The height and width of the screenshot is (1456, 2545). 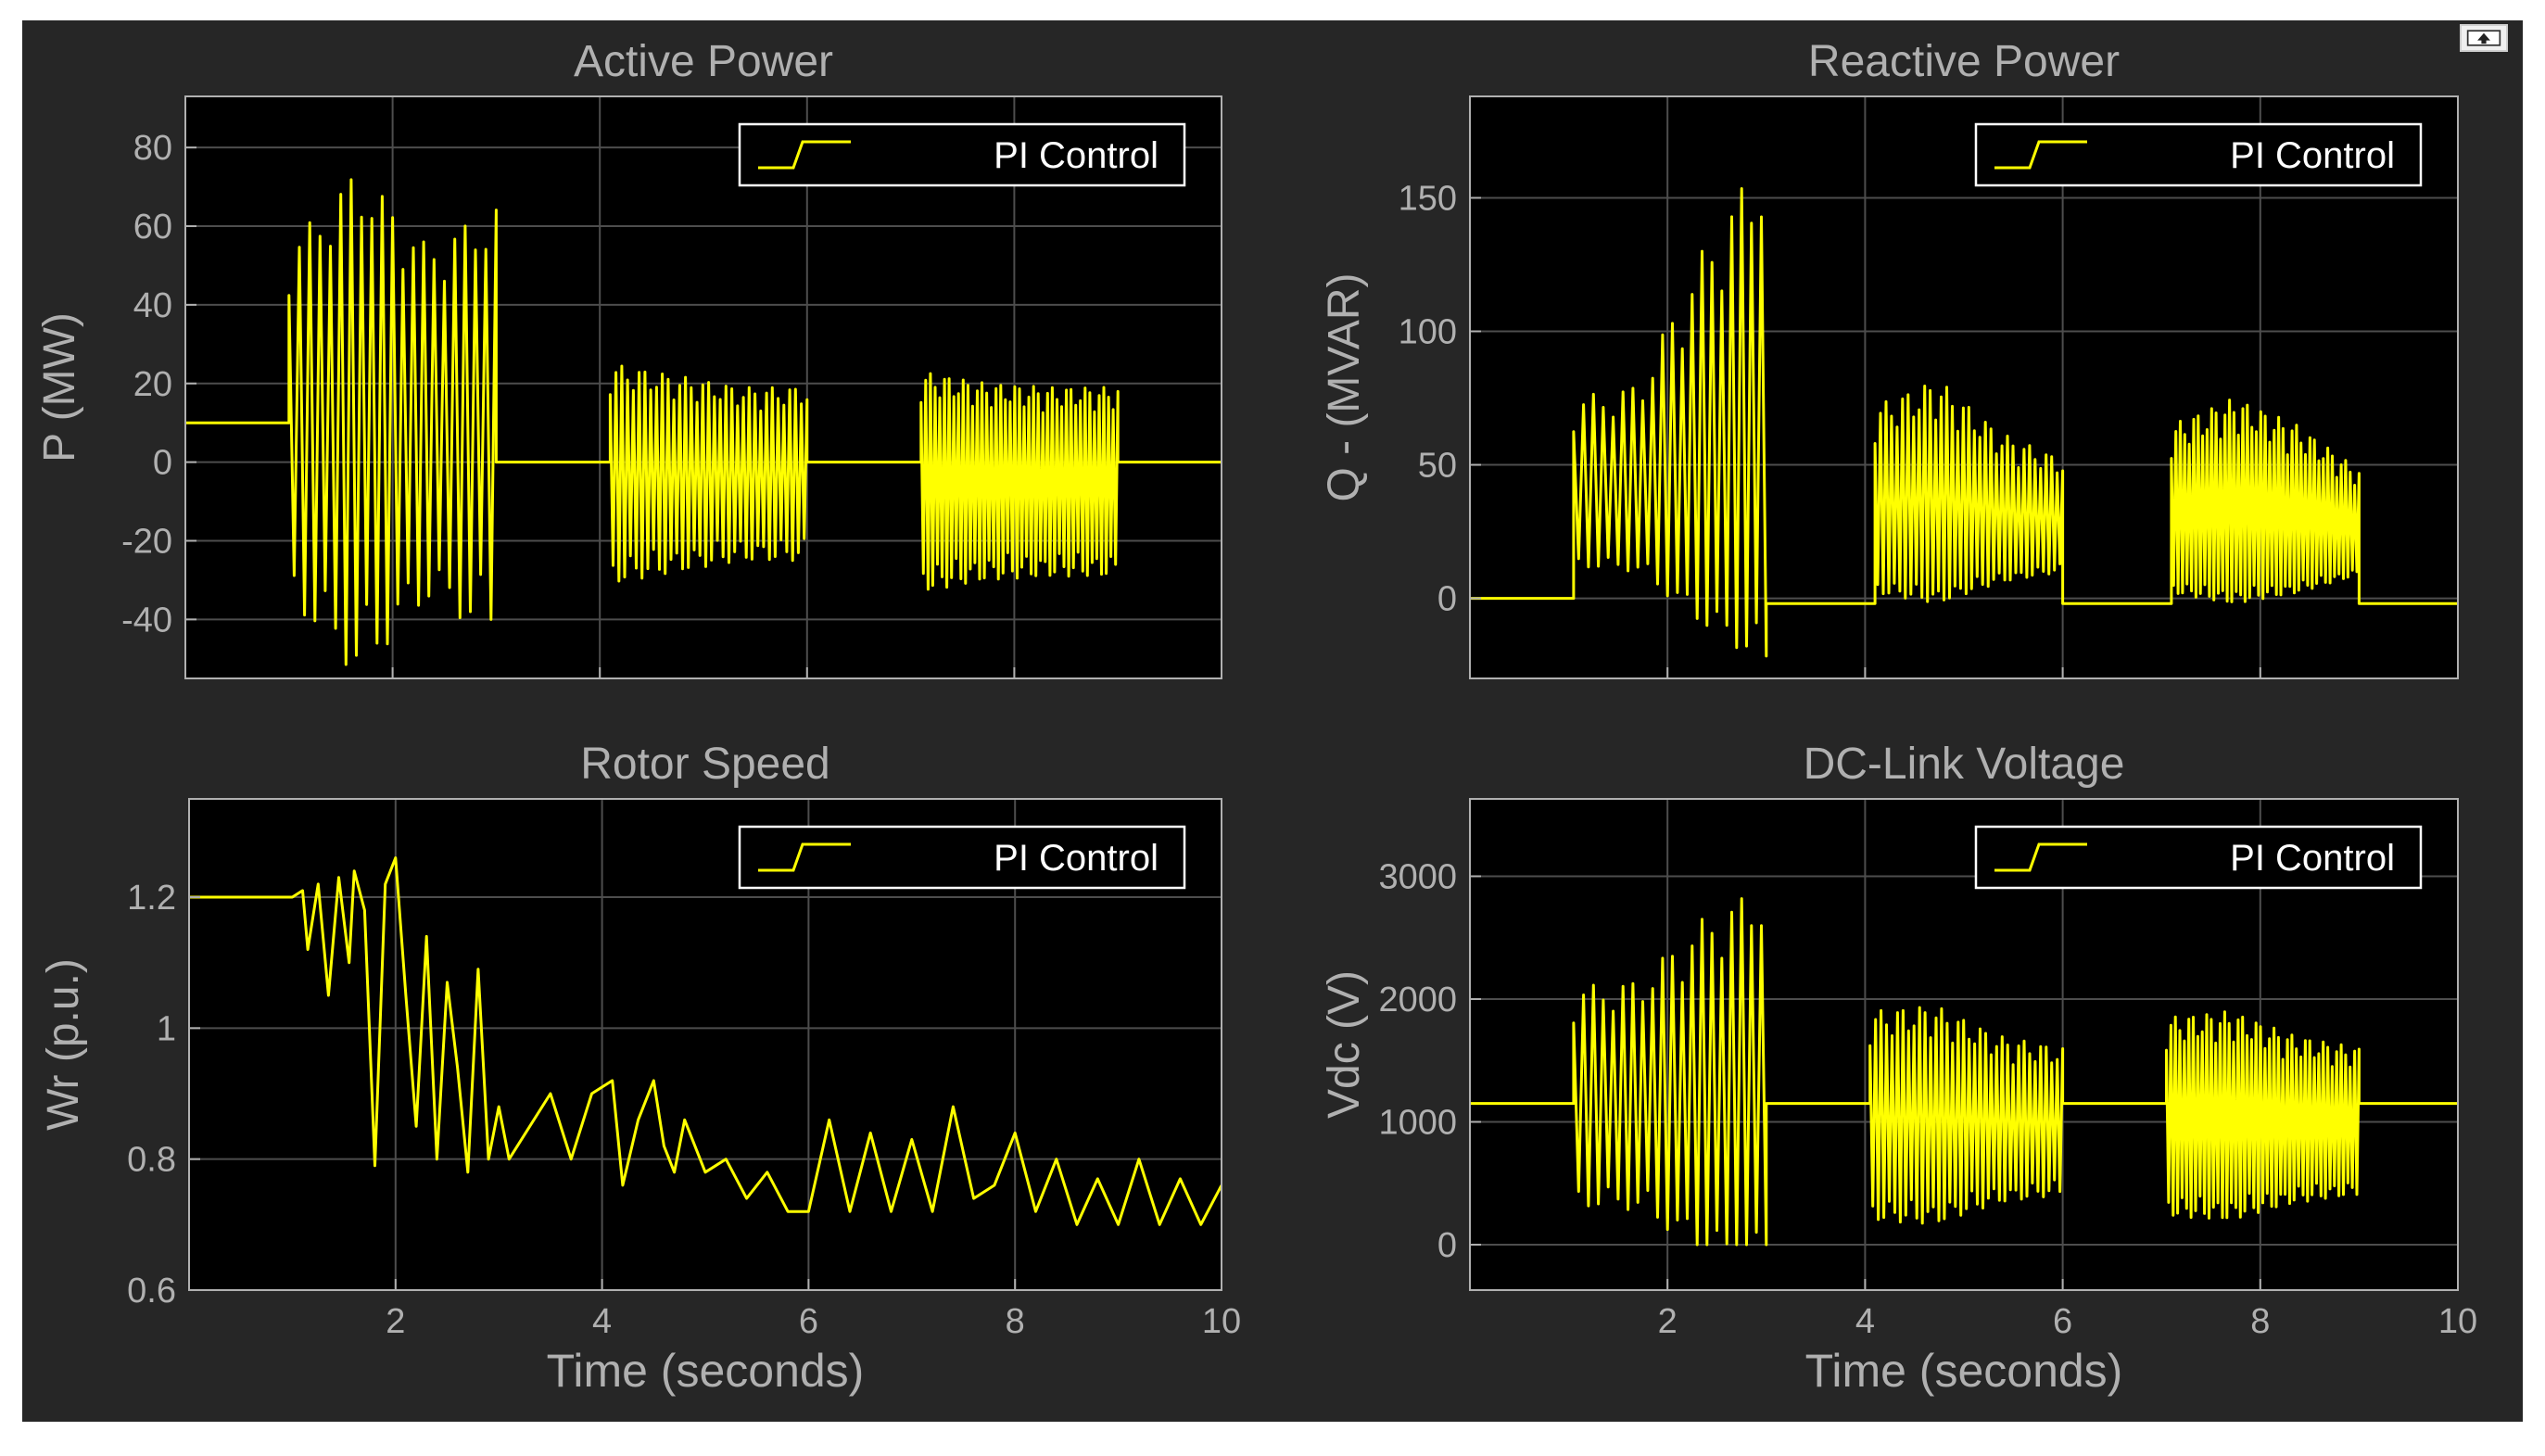 What do you see at coordinates (152, 148) in the screenshot?
I see `y-tick-label: 80` at bounding box center [152, 148].